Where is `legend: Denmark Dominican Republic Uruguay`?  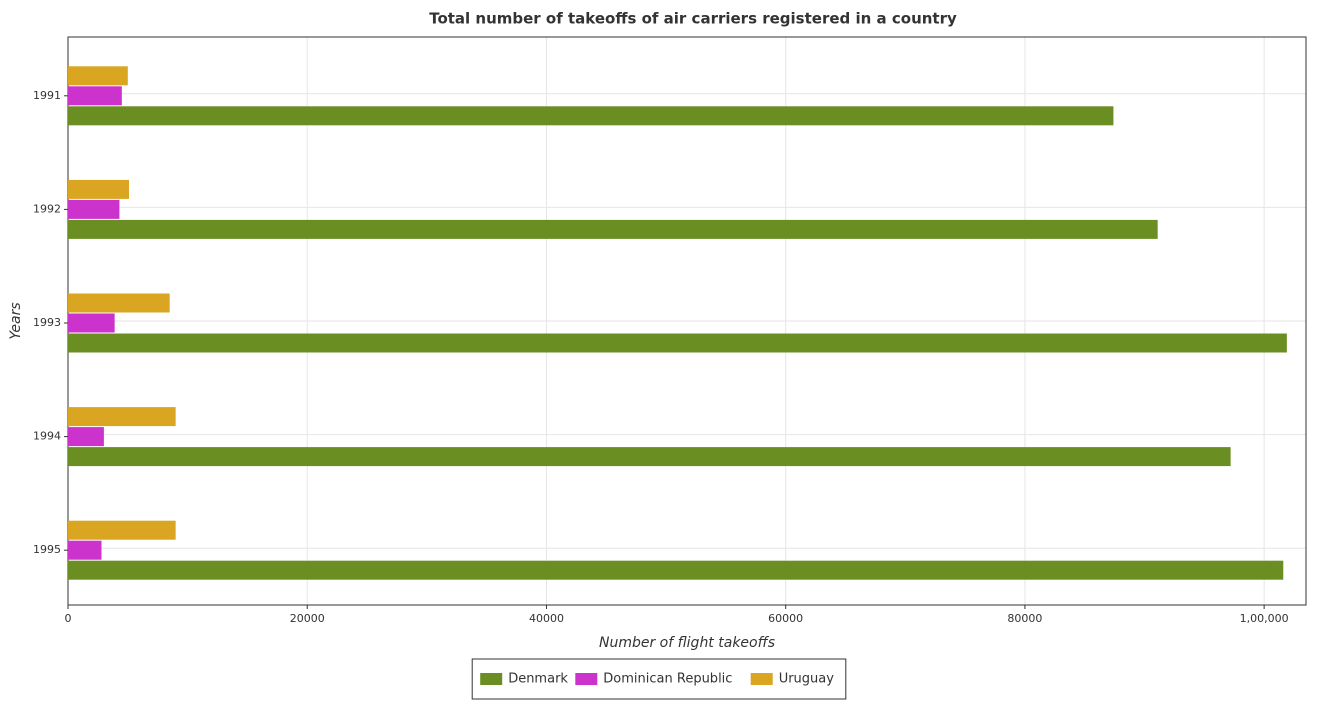
legend: Denmark Dominican Republic Uruguay is located at coordinates (659, 679).